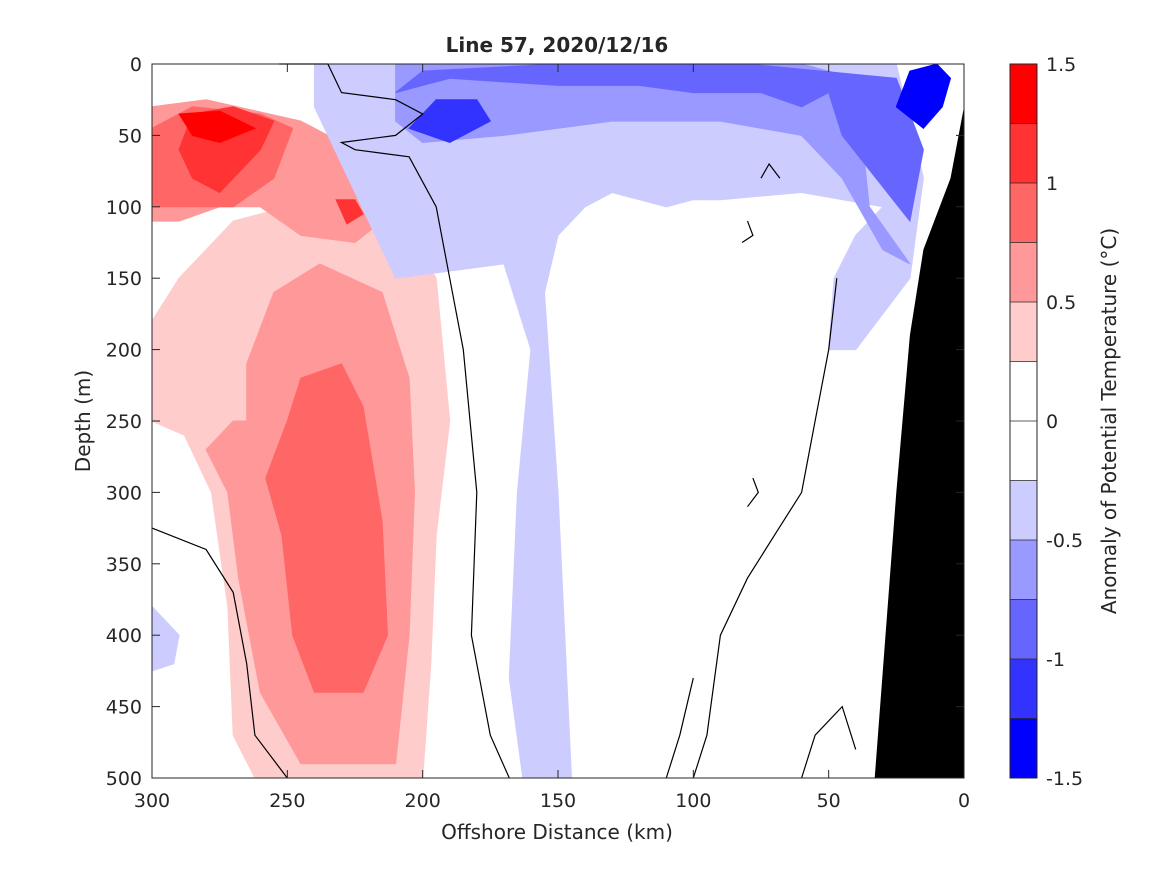 The width and height of the screenshot is (1167, 875). I want to click on y-tick-label: 350, so click(124, 565).